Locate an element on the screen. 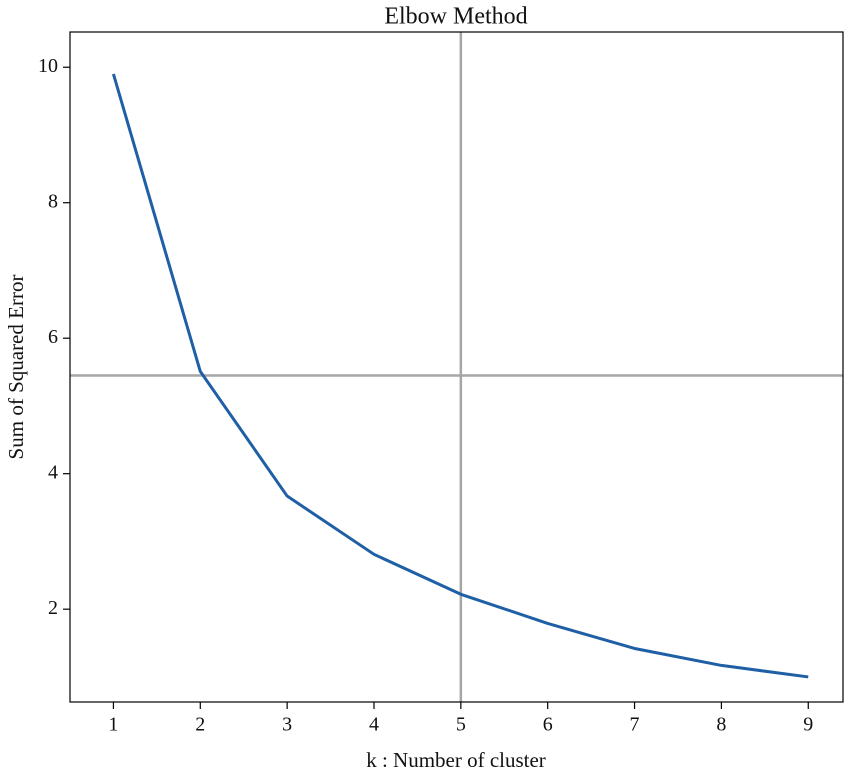 This screenshot has width=851, height=782. y-tick-label: 10 is located at coordinates (48, 66).